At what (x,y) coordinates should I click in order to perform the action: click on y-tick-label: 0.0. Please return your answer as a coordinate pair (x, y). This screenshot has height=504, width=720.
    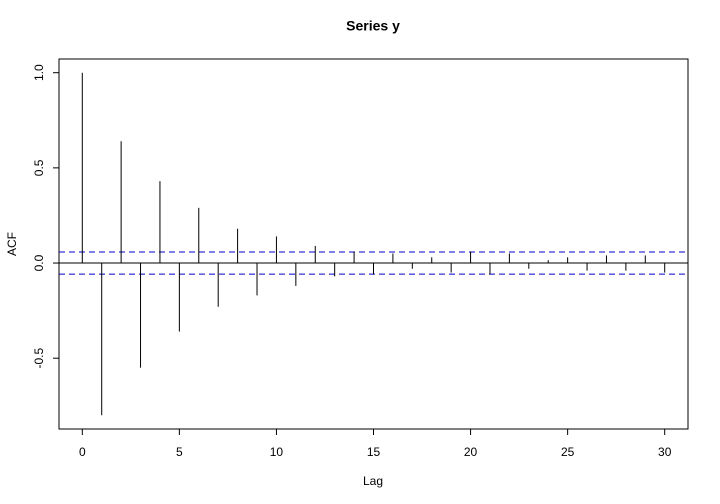
    Looking at the image, I should click on (39, 262).